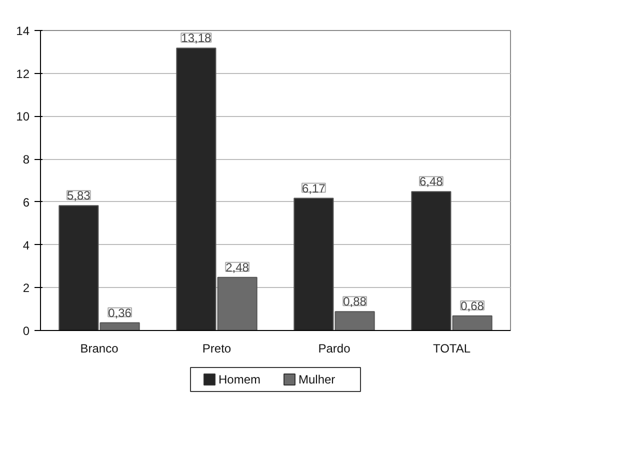 The image size is (629, 474). Describe the element at coordinates (355, 301) in the screenshot. I see `data-label: 0,88` at that location.